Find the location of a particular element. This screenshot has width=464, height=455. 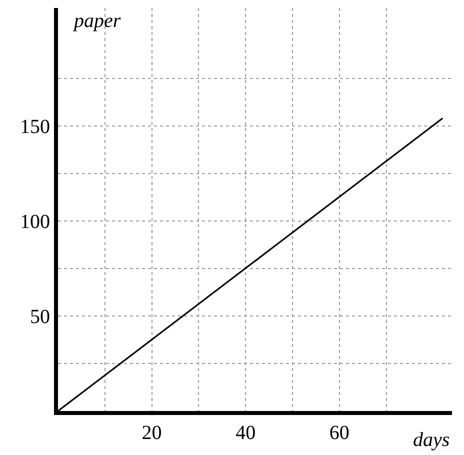

x-tick-label: 20 is located at coordinates (152, 433).